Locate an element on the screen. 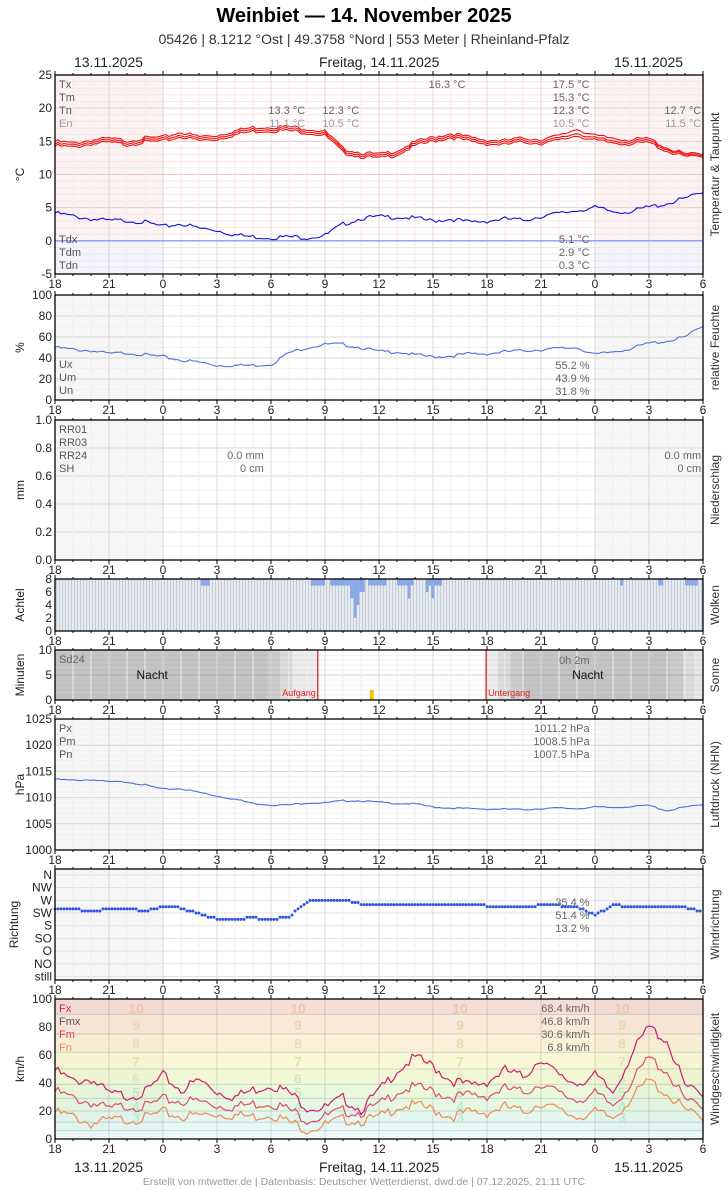  legend-label: Tx is located at coordinates (65, 85).